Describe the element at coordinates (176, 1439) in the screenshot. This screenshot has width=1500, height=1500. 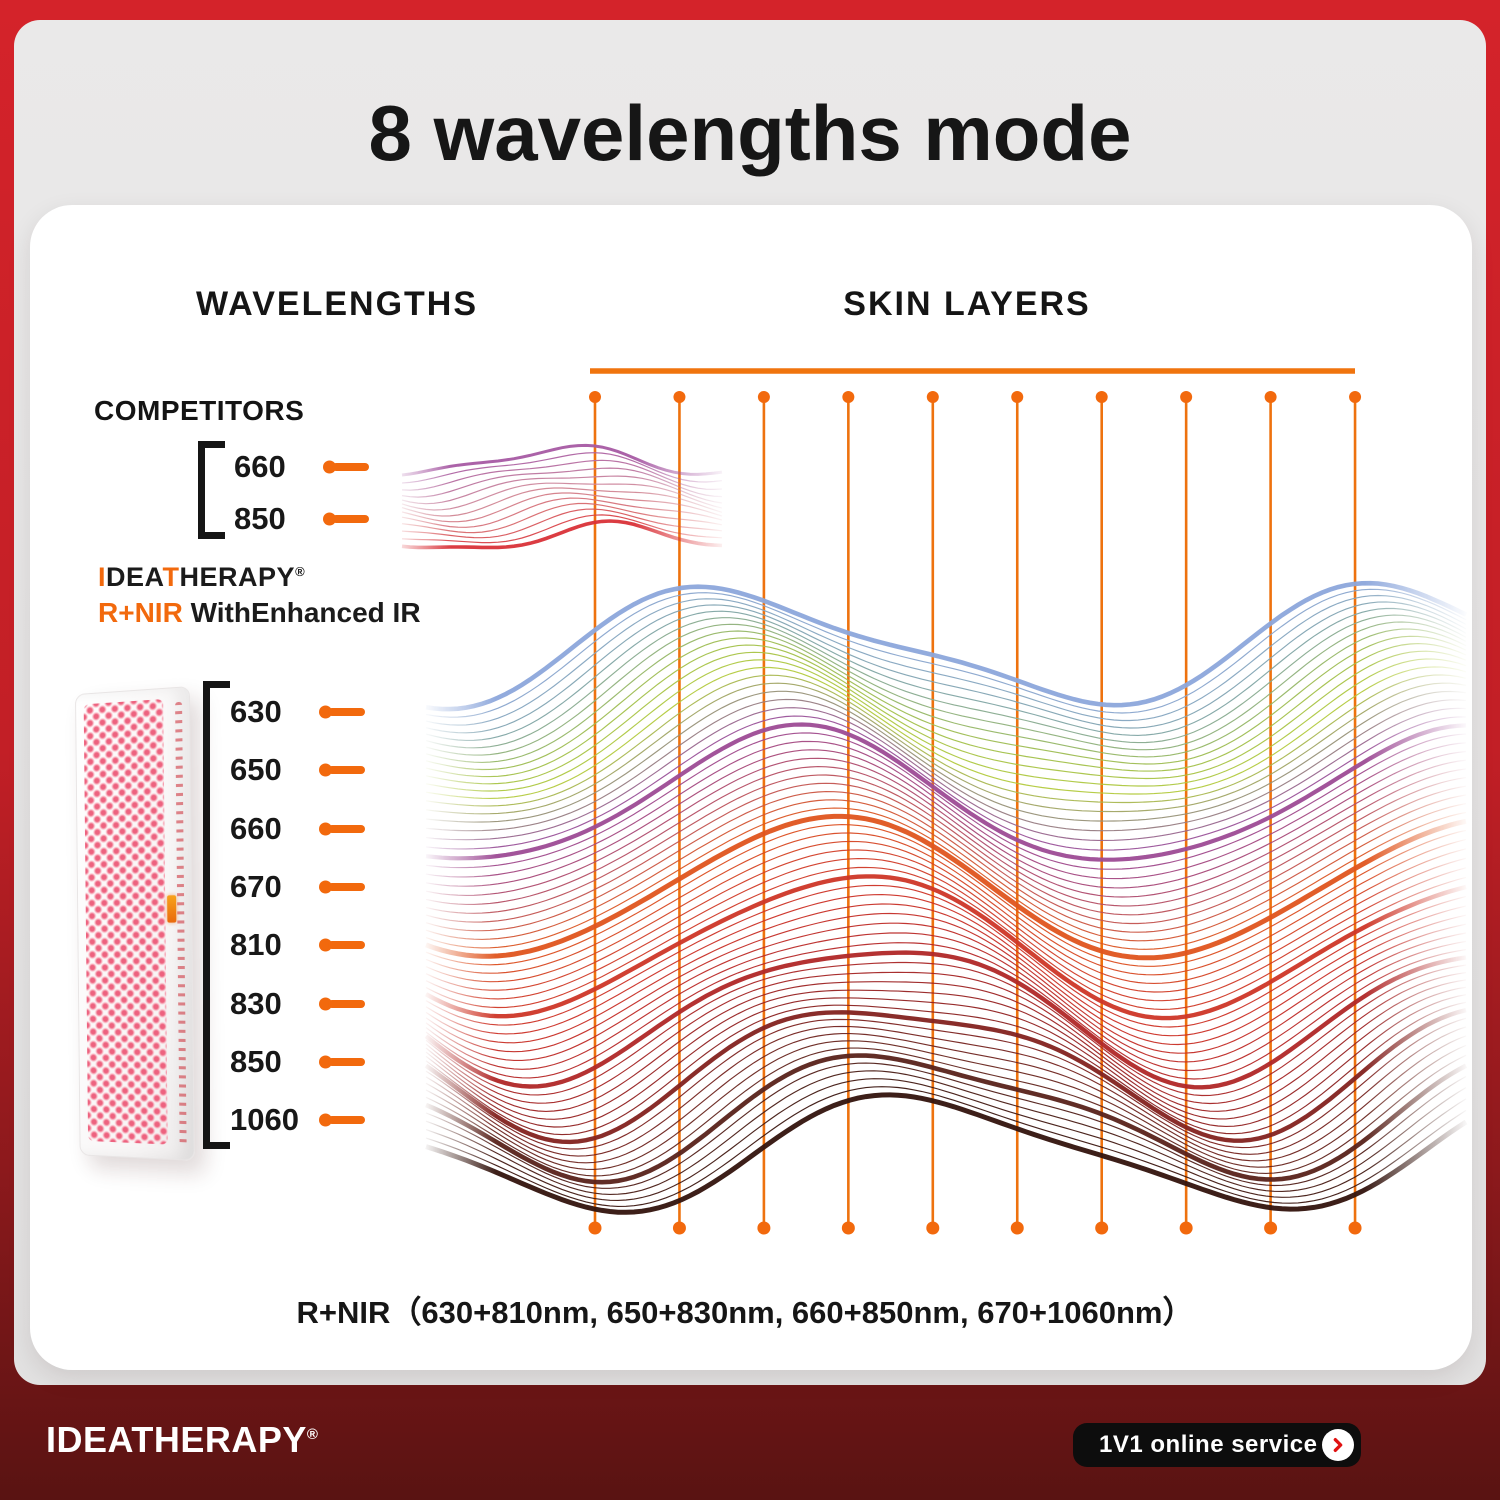
I see `footer-logo-text: IDEATHERAPY` at that location.